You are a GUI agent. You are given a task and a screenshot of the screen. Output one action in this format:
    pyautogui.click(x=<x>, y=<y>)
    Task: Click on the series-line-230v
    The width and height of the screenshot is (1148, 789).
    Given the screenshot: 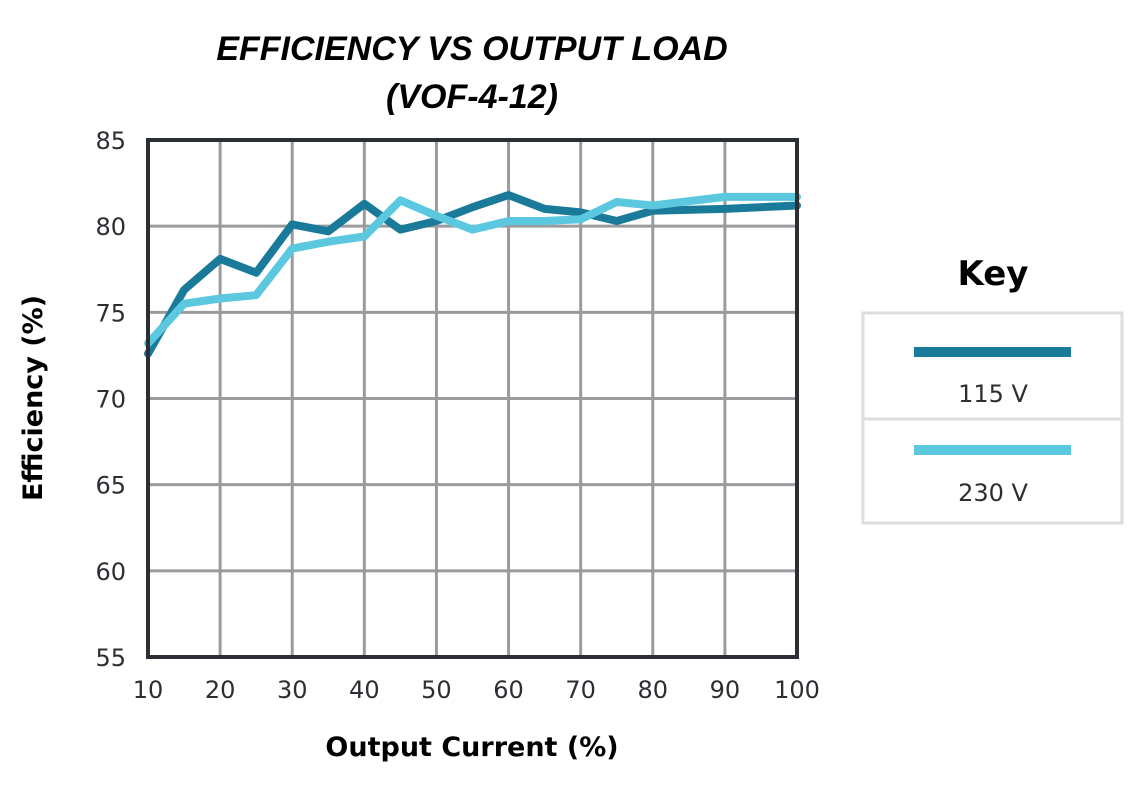 What is the action you would take?
    pyautogui.click(x=472, y=270)
    